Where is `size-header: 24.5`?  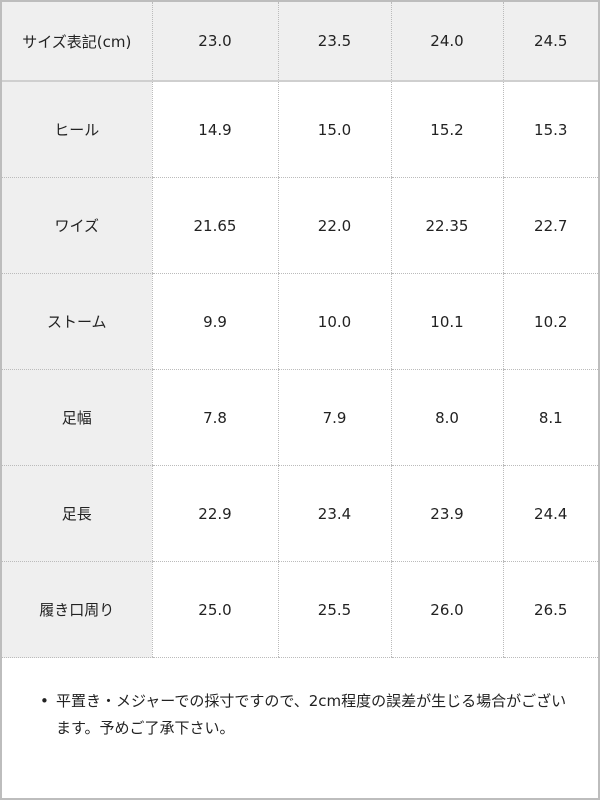
size-header: 24.5 is located at coordinates (550, 42).